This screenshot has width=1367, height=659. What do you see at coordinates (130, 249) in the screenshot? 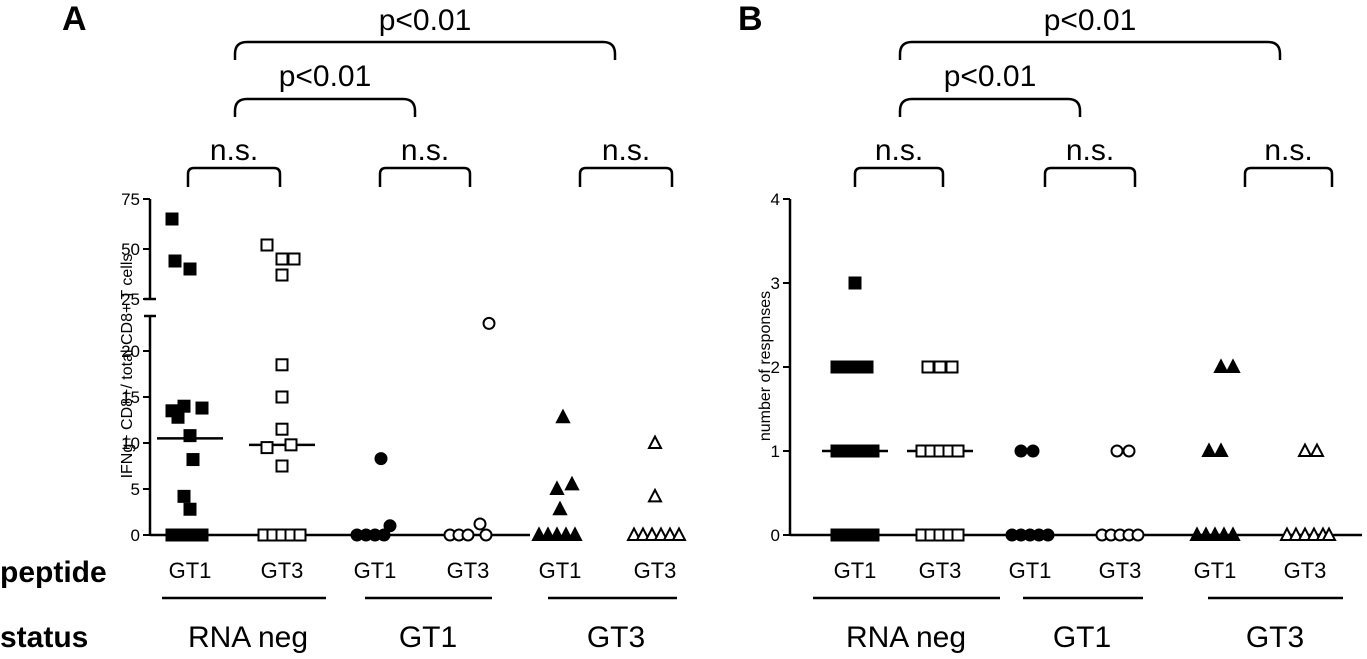
I see `y-tick-label: 50` at bounding box center [130, 249].